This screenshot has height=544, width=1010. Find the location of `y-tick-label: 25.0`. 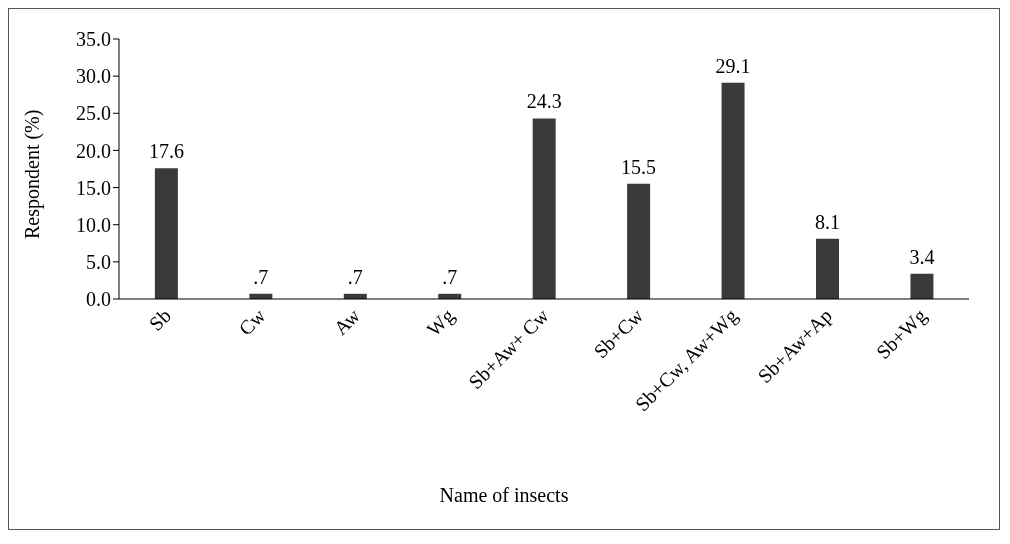

y-tick-label: 25.0 is located at coordinates (93, 113).